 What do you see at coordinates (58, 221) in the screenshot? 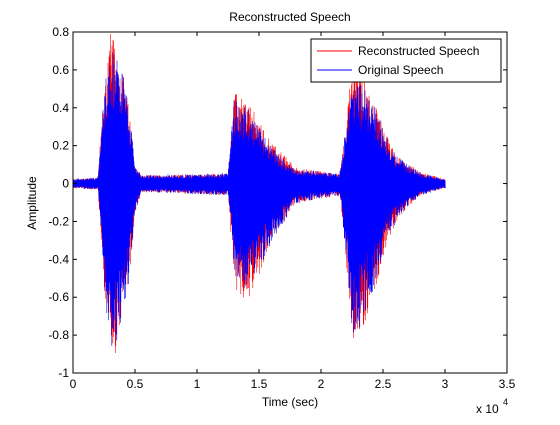
I see `y-tick-label: -0.2` at bounding box center [58, 221].